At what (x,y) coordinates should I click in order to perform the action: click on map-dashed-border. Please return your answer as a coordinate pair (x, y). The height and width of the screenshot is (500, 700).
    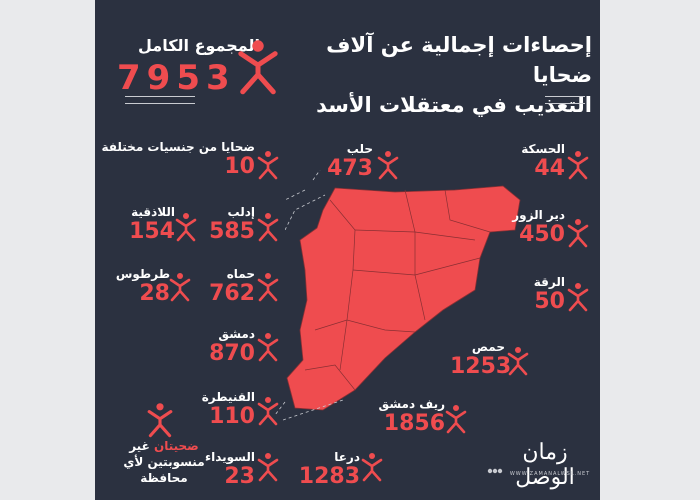
    Looking at the image, I should click on (305, 212).